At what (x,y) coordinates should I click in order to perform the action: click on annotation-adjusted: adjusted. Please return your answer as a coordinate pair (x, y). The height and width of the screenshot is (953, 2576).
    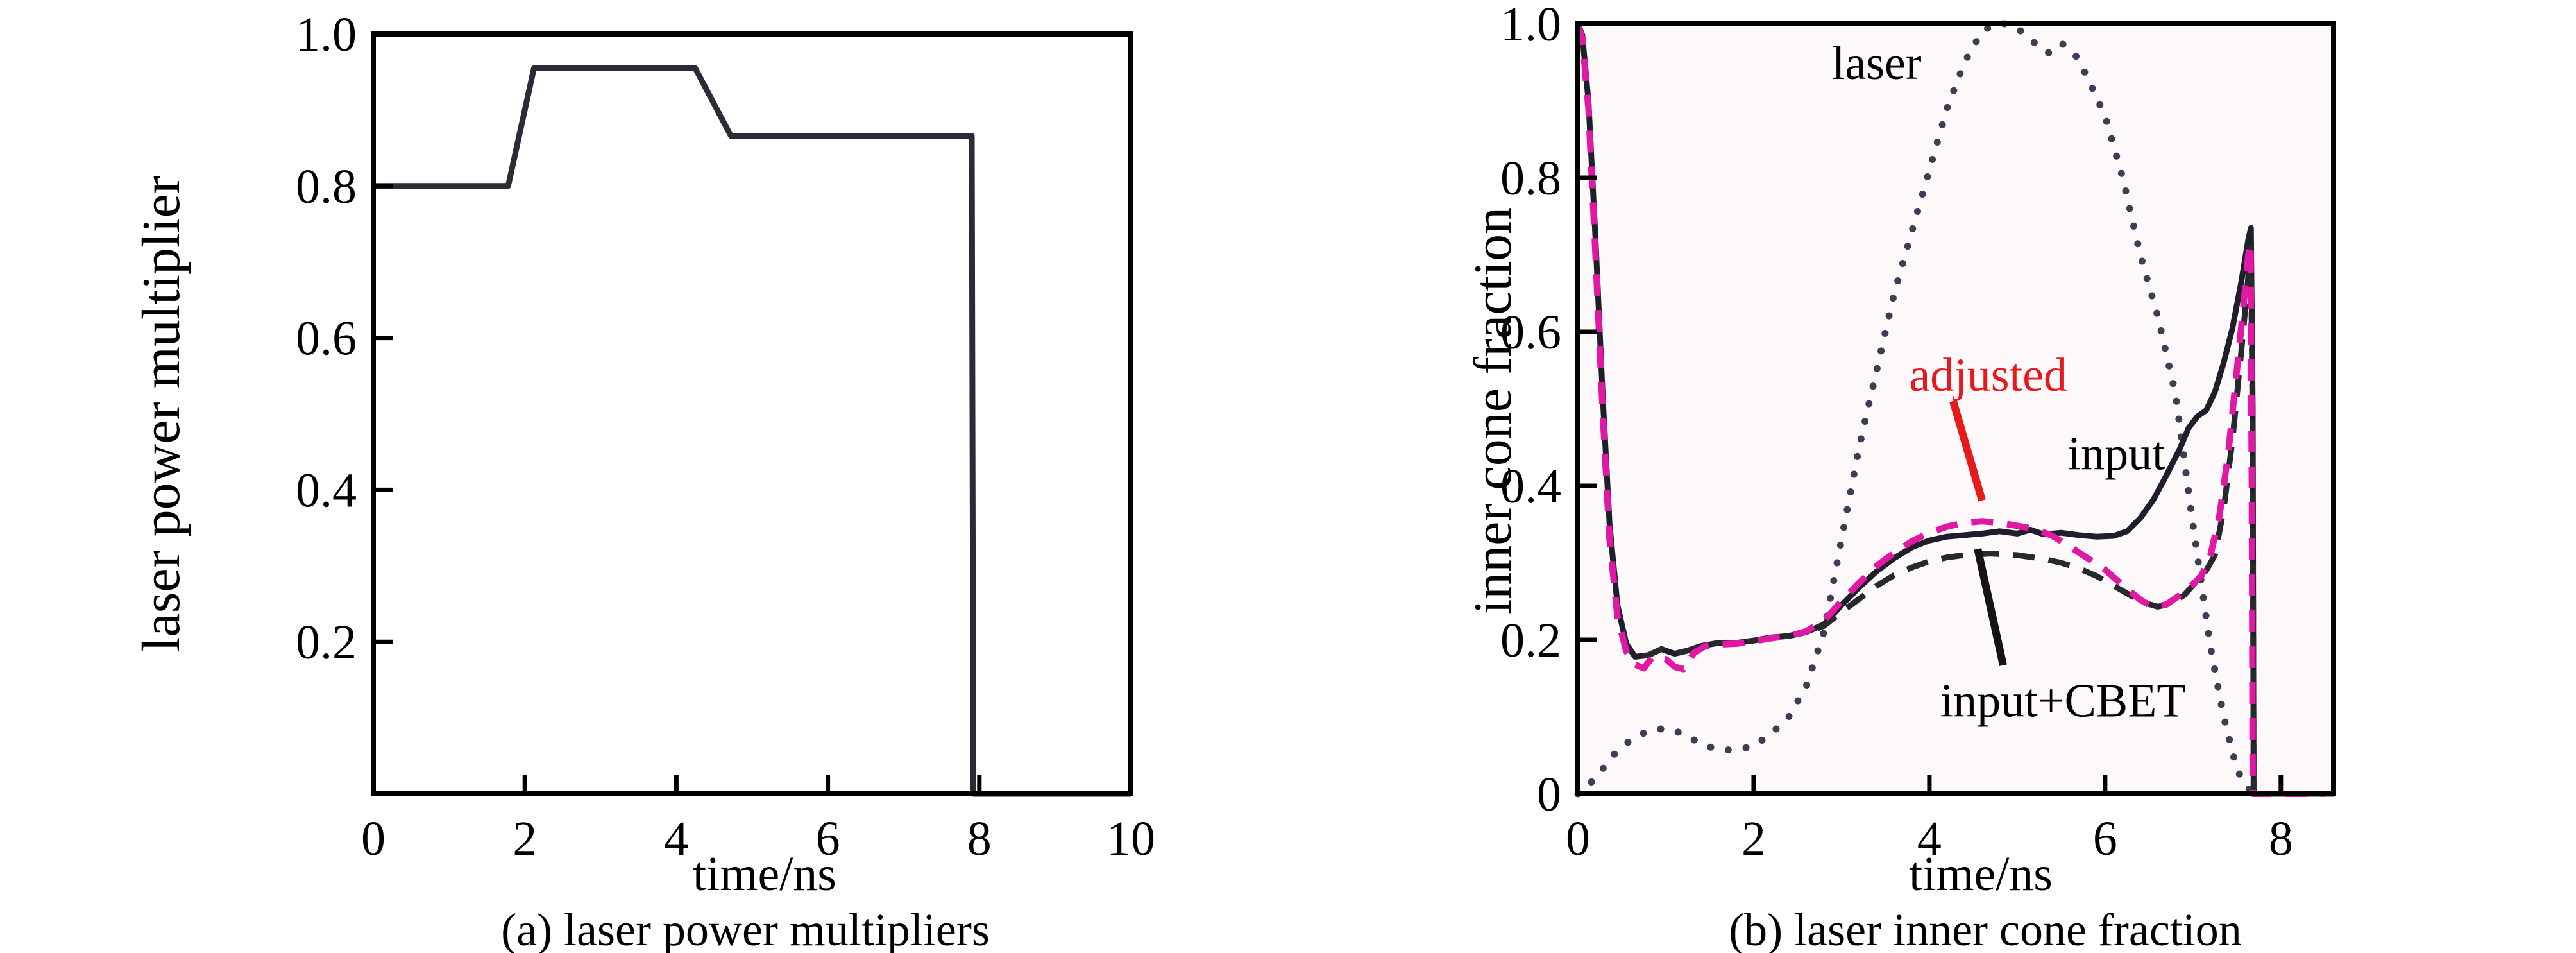
    Looking at the image, I should click on (1988, 375).